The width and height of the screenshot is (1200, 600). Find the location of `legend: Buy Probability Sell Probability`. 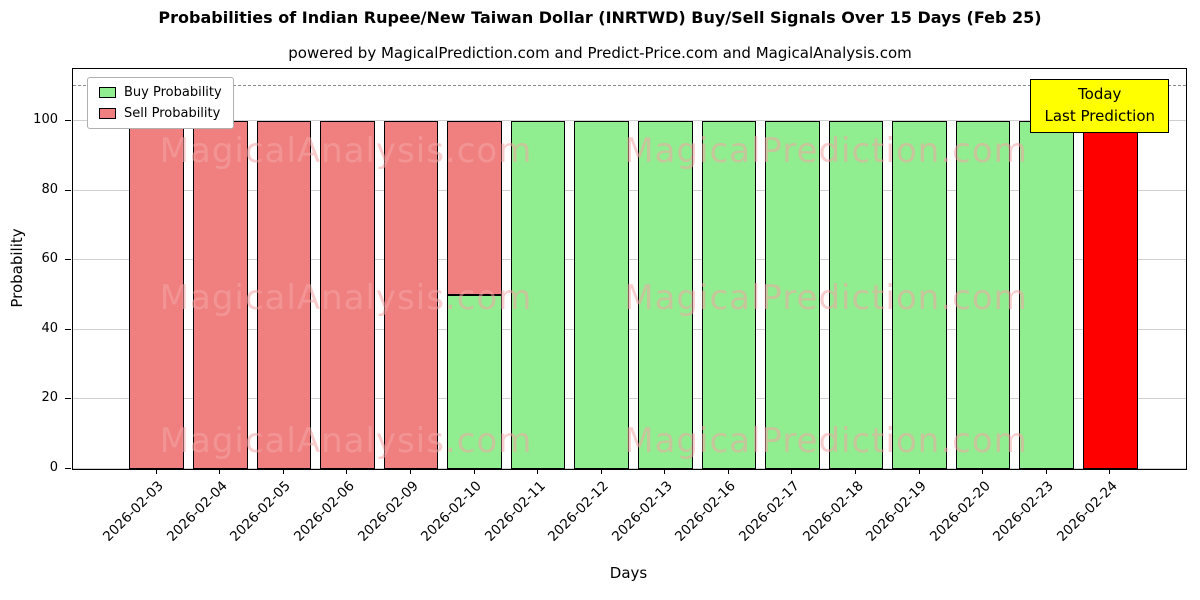

legend: Buy Probability Sell Probability is located at coordinates (160, 103).